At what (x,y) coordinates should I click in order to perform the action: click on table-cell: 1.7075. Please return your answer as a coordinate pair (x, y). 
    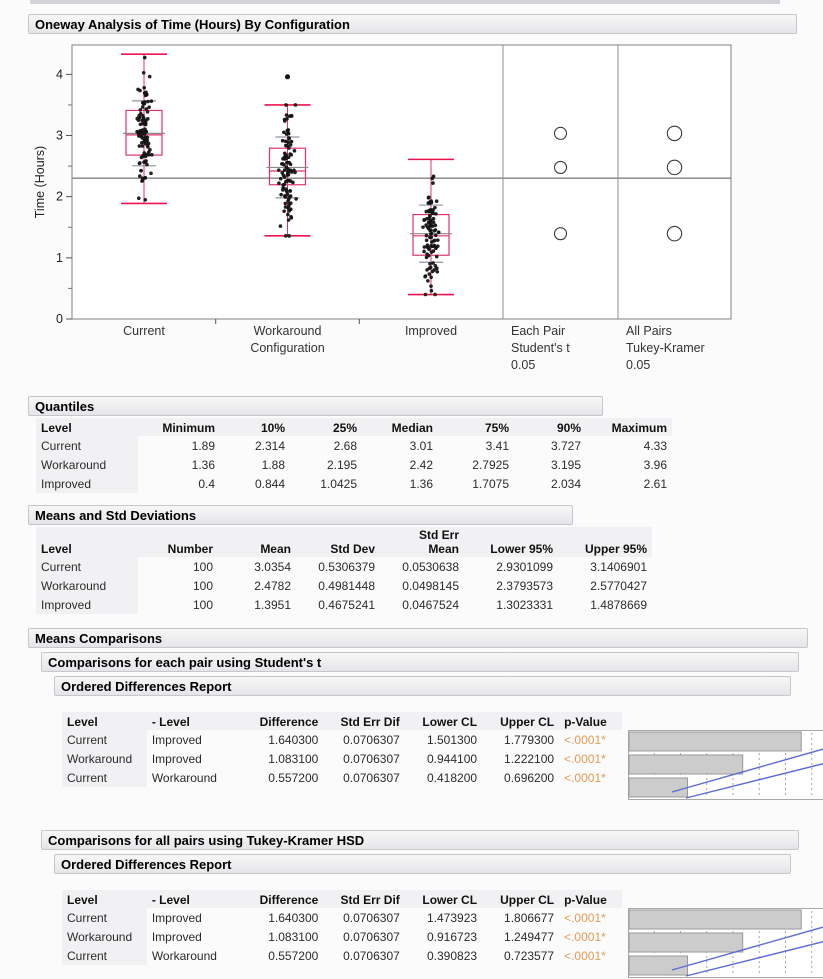
    Looking at the image, I should click on (490, 483).